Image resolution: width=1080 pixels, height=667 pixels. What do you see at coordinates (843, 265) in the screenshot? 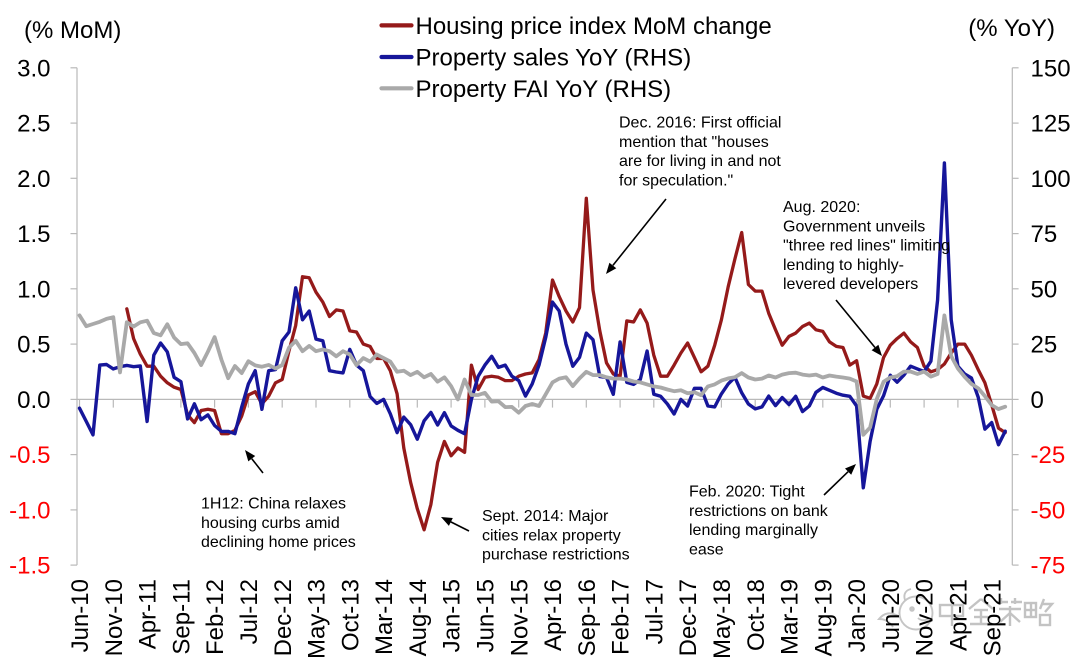
I see `svg-text: lending to highly-` at bounding box center [843, 265].